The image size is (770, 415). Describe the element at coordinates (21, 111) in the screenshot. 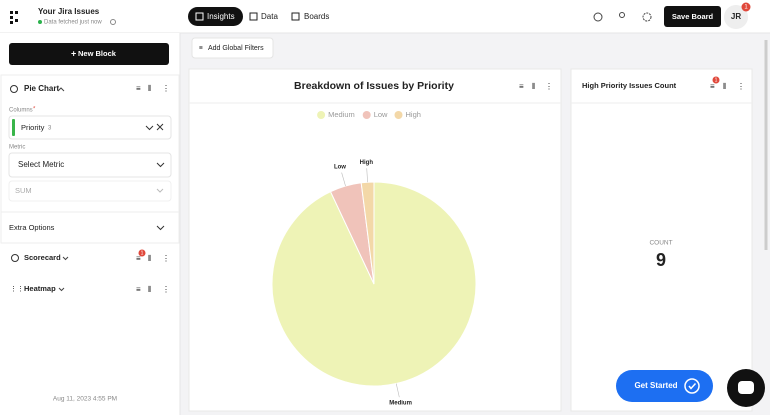

I see `field-label: Columns` at that location.